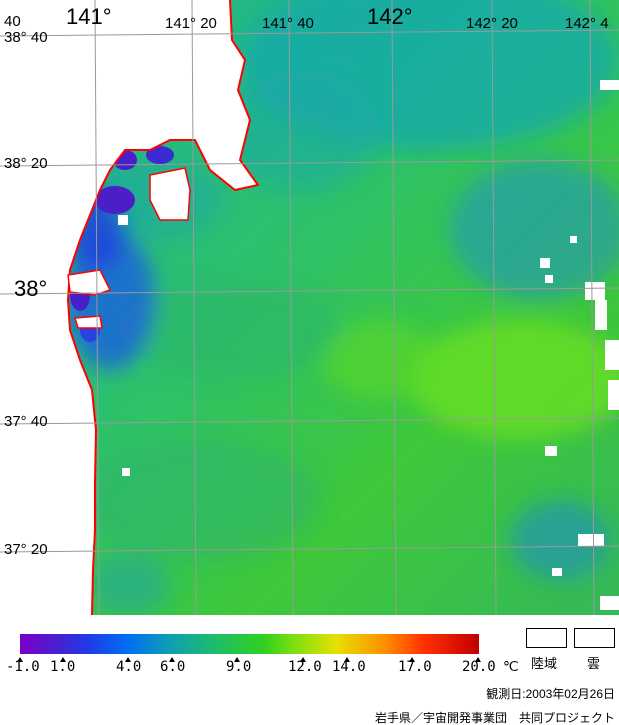 This screenshot has width=619, height=725. I want to click on lon-label-141-20: 141° 20, so click(191, 23).